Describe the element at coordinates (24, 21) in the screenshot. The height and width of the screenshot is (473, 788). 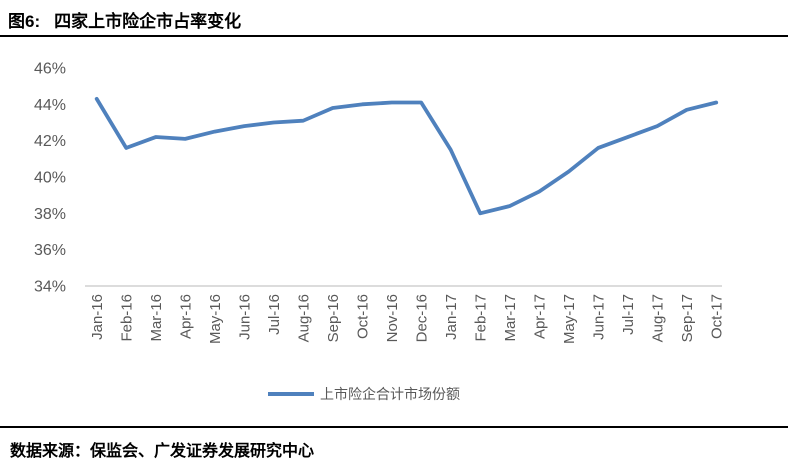
I see `figure-number: 图6:` at that location.